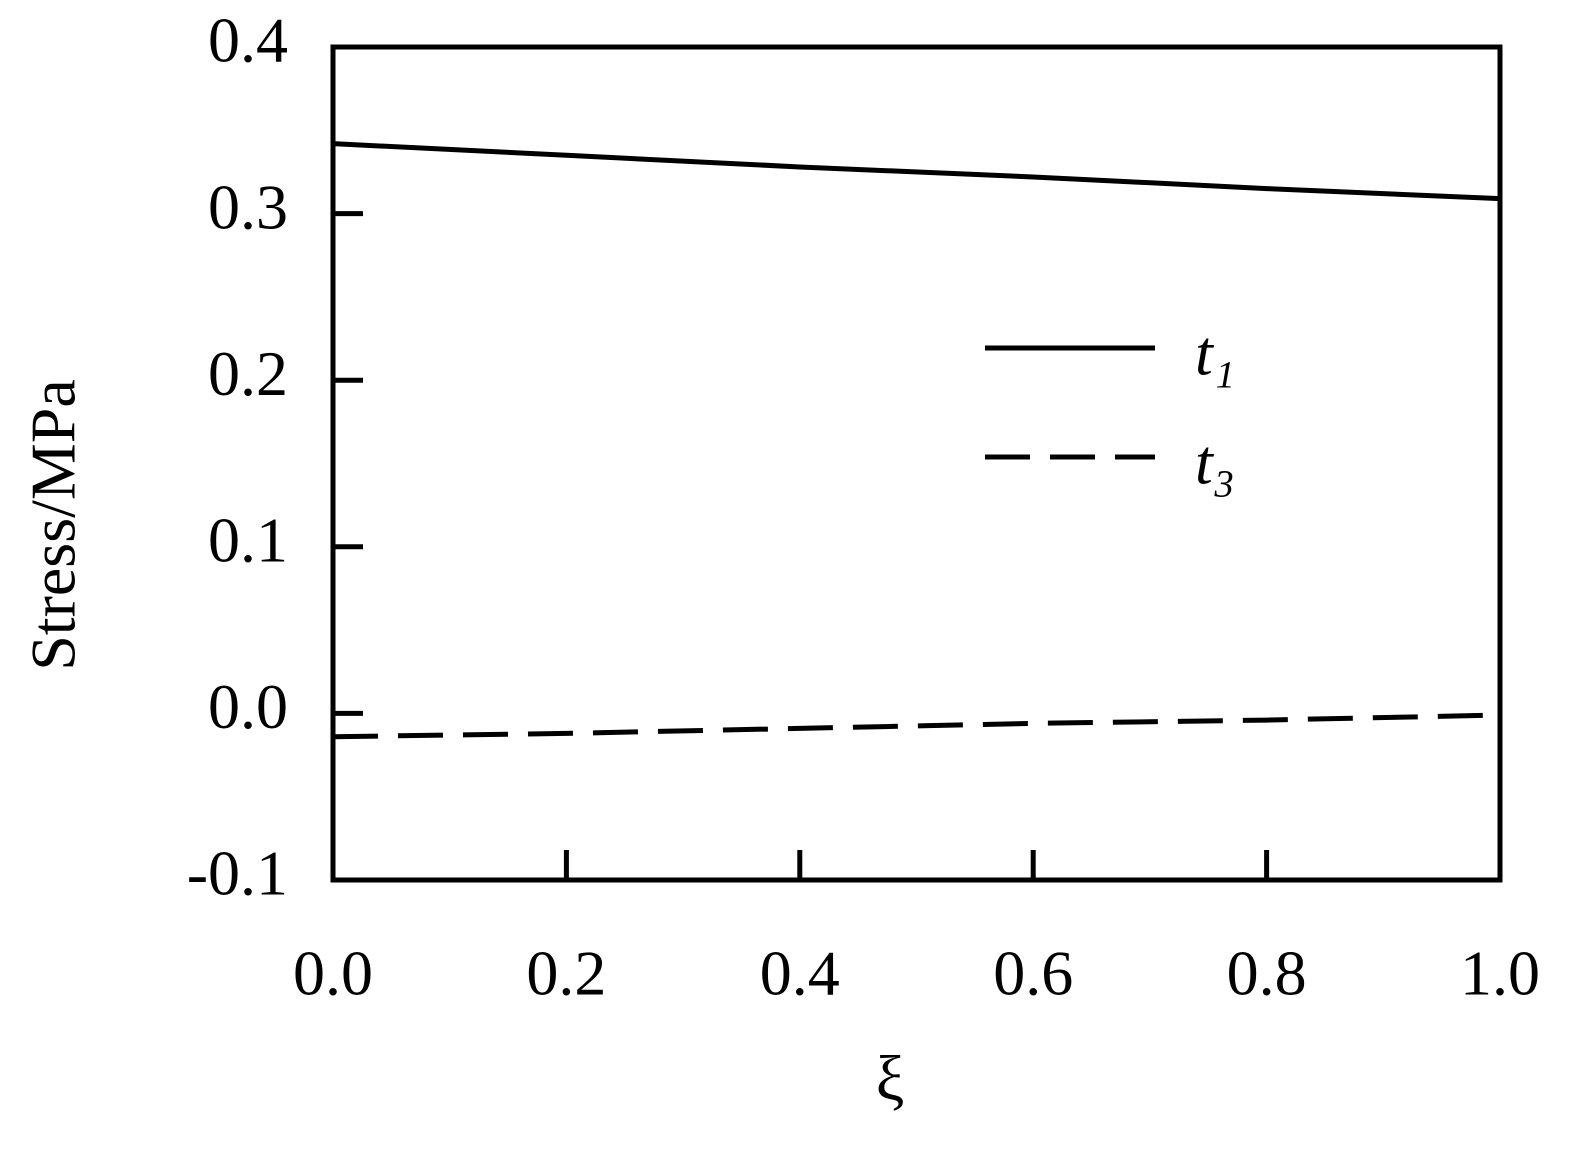 Image resolution: width=1579 pixels, height=1155 pixels. What do you see at coordinates (1267, 973) in the screenshot?
I see `x-tick-label: 0.8` at bounding box center [1267, 973].